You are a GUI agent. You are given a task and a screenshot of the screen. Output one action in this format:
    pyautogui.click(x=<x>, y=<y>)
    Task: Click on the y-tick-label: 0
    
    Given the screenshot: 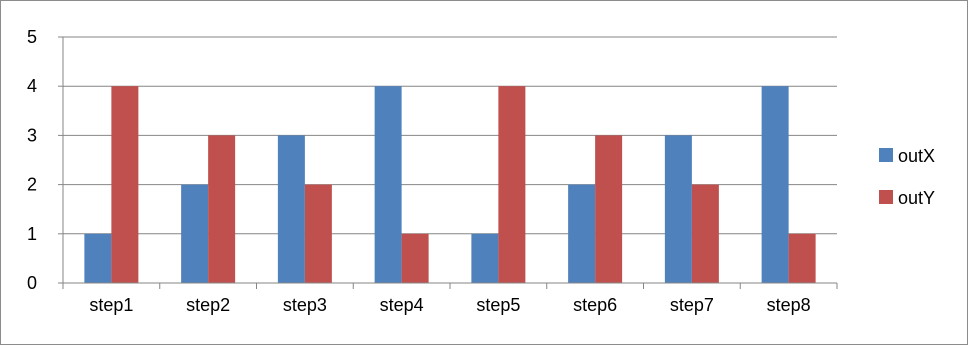 What is the action you would take?
    pyautogui.click(x=32, y=283)
    